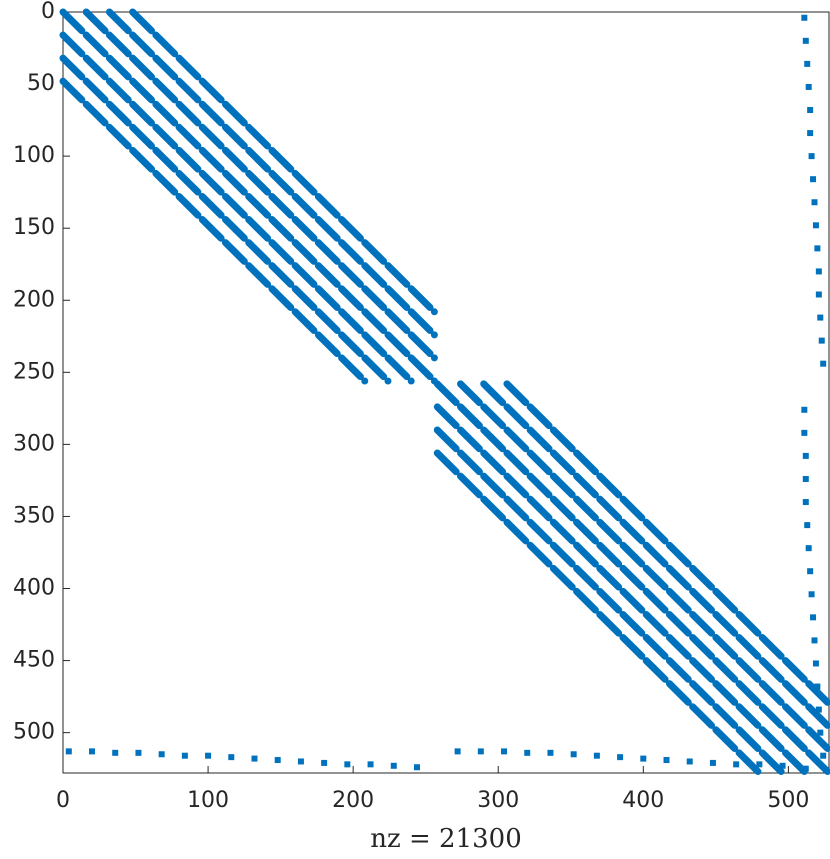 This screenshot has height=859, width=830. What do you see at coordinates (208, 800) in the screenshot?
I see `x-tick-label: 100` at bounding box center [208, 800].